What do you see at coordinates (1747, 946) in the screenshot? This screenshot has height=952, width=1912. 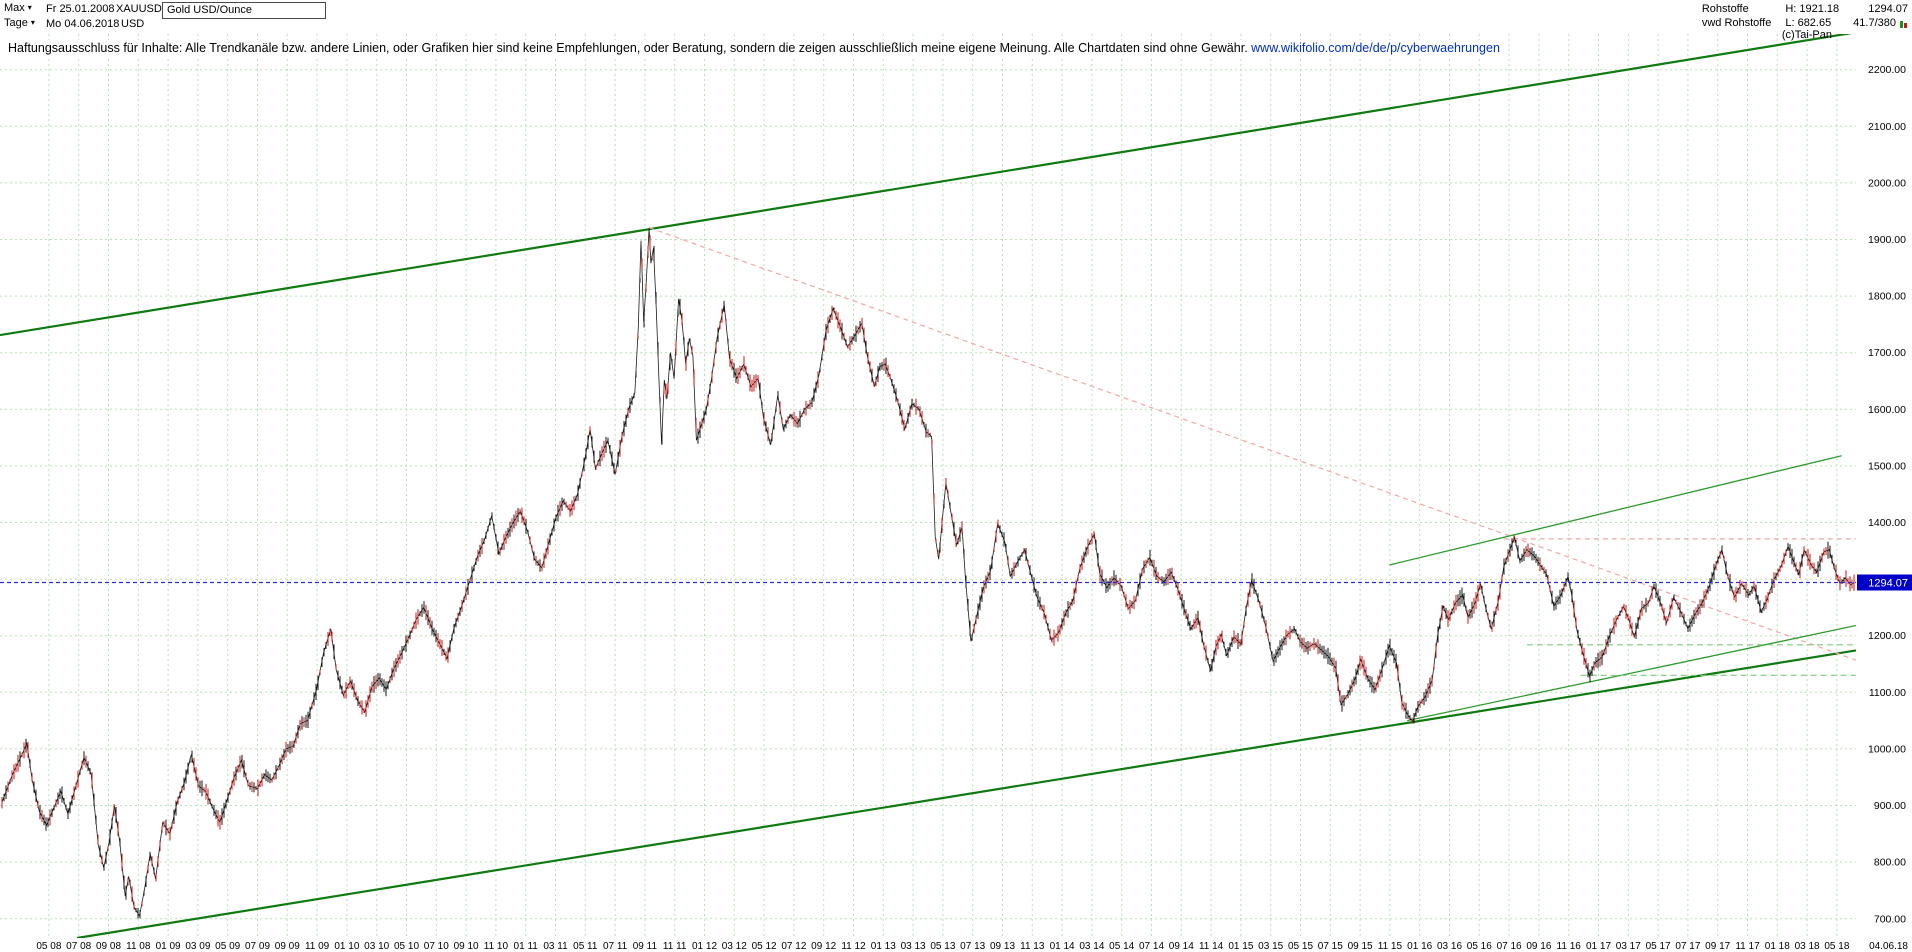 I see `date-tick-label: 11 17` at bounding box center [1747, 946].